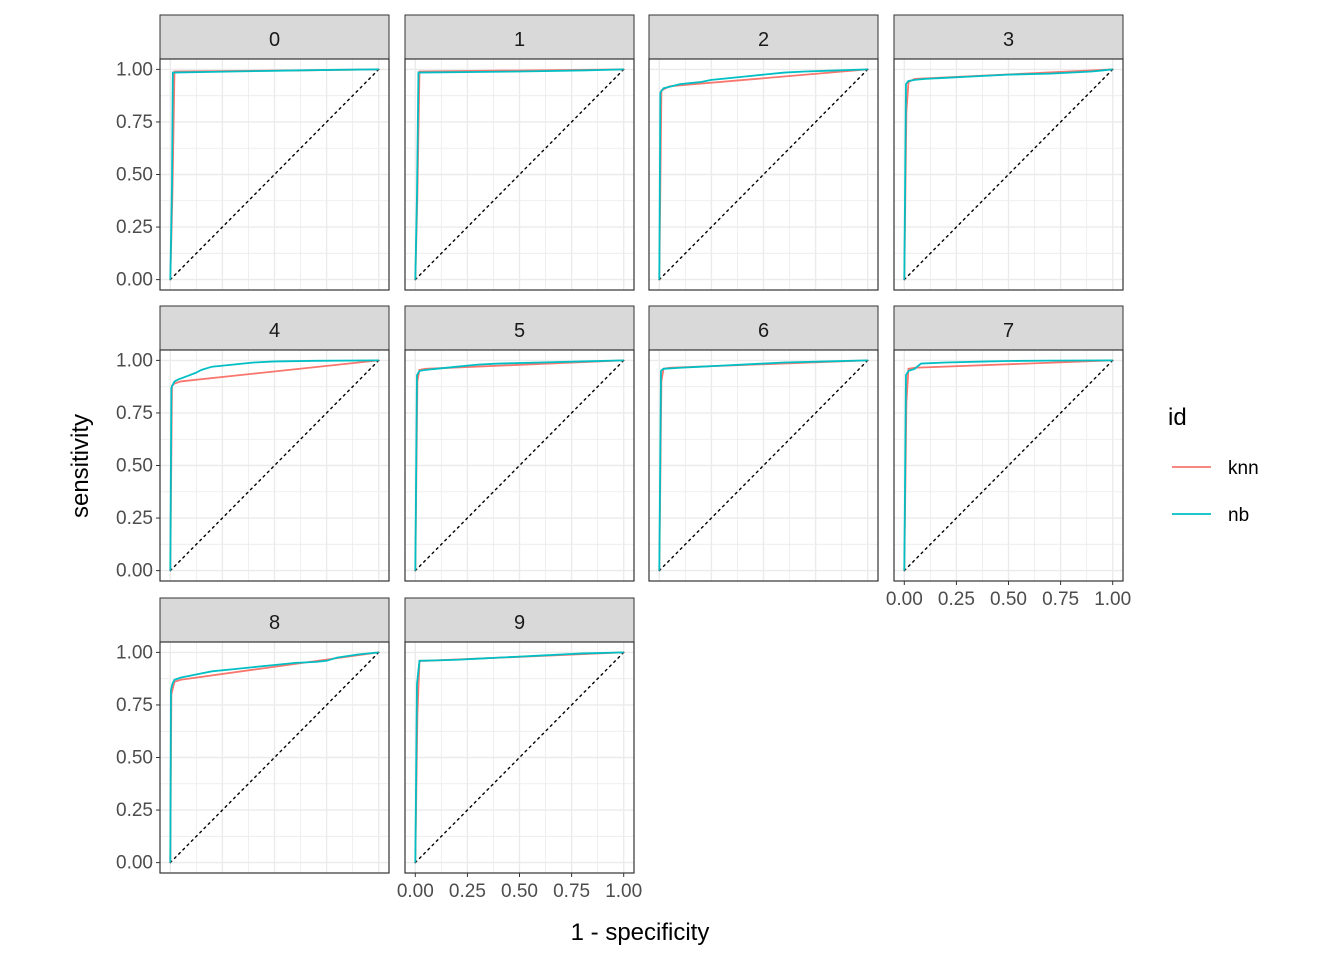 The image size is (1344, 960). I want to click on facet-strip-label: 0, so click(274, 40).